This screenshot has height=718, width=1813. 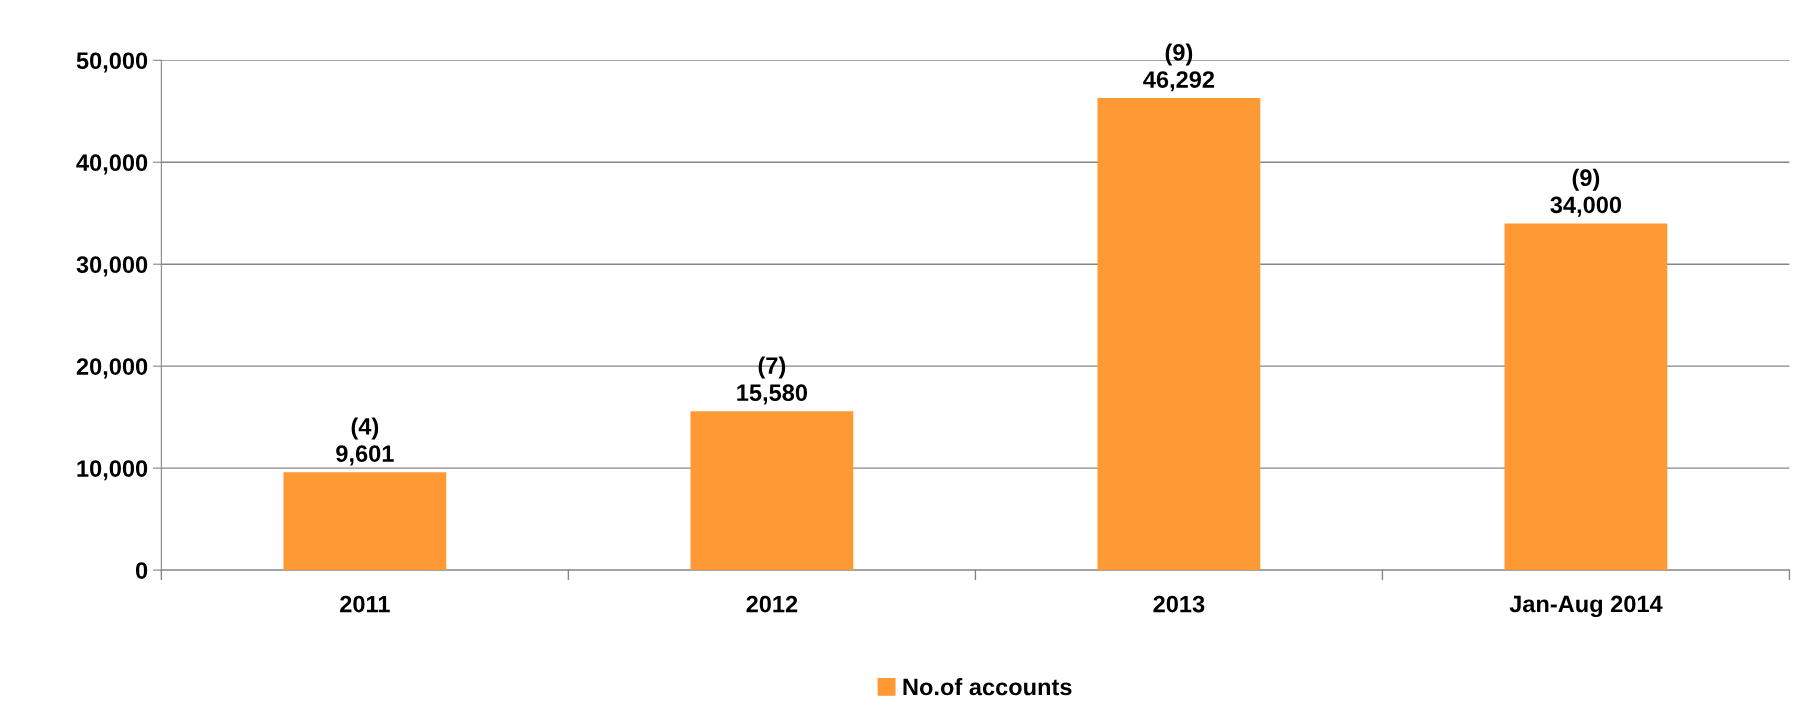 What do you see at coordinates (1179, 604) in the screenshot?
I see `x-tick-label: 2013` at bounding box center [1179, 604].